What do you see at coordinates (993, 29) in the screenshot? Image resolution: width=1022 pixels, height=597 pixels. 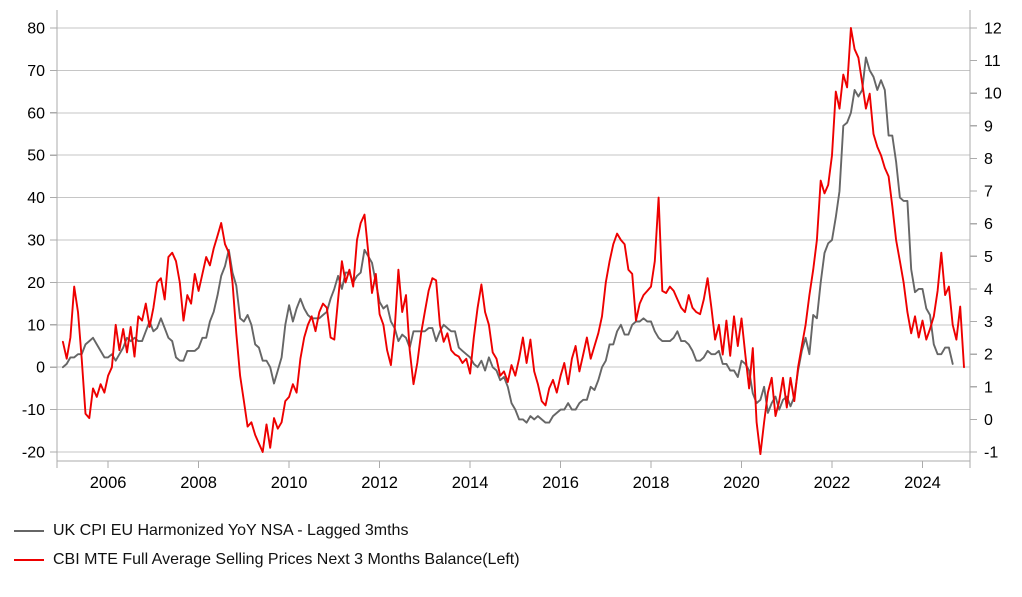 I see `svg-text: 12` at bounding box center [993, 29].